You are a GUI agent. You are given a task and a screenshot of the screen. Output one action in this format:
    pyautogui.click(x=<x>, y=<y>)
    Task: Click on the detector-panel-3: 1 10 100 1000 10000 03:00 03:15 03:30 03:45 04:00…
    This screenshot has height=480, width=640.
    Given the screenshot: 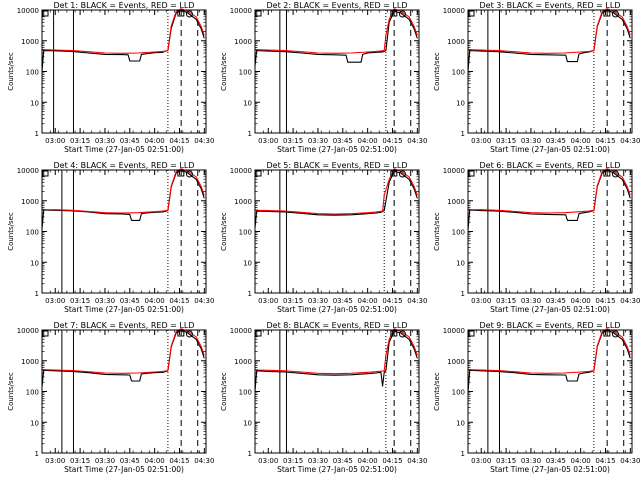 What is the action you would take?
    pyautogui.click(x=536, y=77)
    